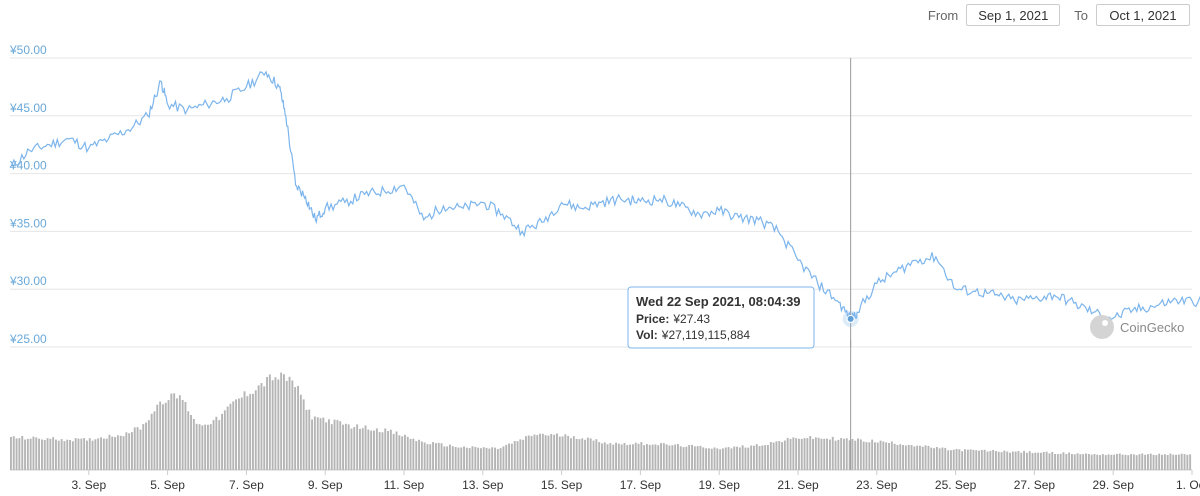 Image resolution: width=1200 pixels, height=496 pixels. What do you see at coordinates (641, 485) in the screenshot?
I see `x-tick-label: 17. Sep` at bounding box center [641, 485].